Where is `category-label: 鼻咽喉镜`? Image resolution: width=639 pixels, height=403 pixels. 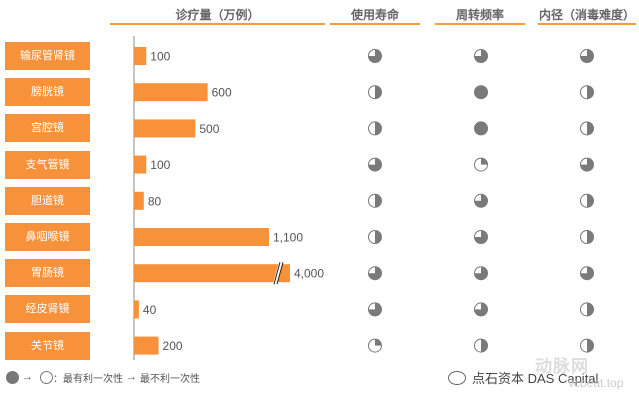
category-label: 鼻咽喉镜 is located at coordinates (47, 237).